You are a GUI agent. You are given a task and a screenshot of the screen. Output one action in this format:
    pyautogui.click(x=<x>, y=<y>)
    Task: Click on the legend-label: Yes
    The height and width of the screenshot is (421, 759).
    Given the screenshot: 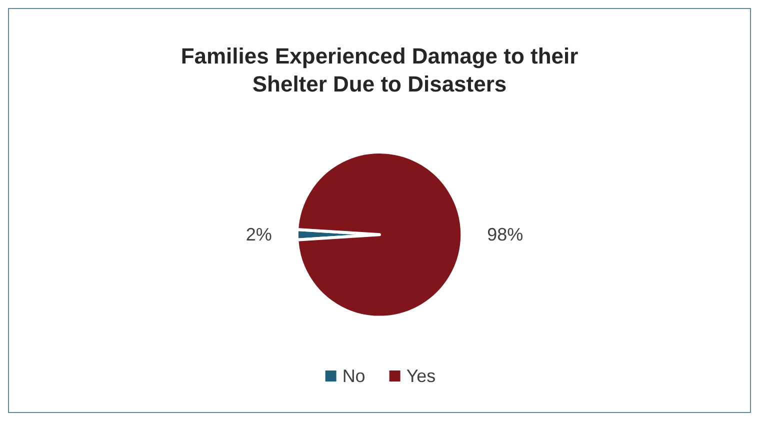 What is the action you would take?
    pyautogui.click(x=421, y=376)
    